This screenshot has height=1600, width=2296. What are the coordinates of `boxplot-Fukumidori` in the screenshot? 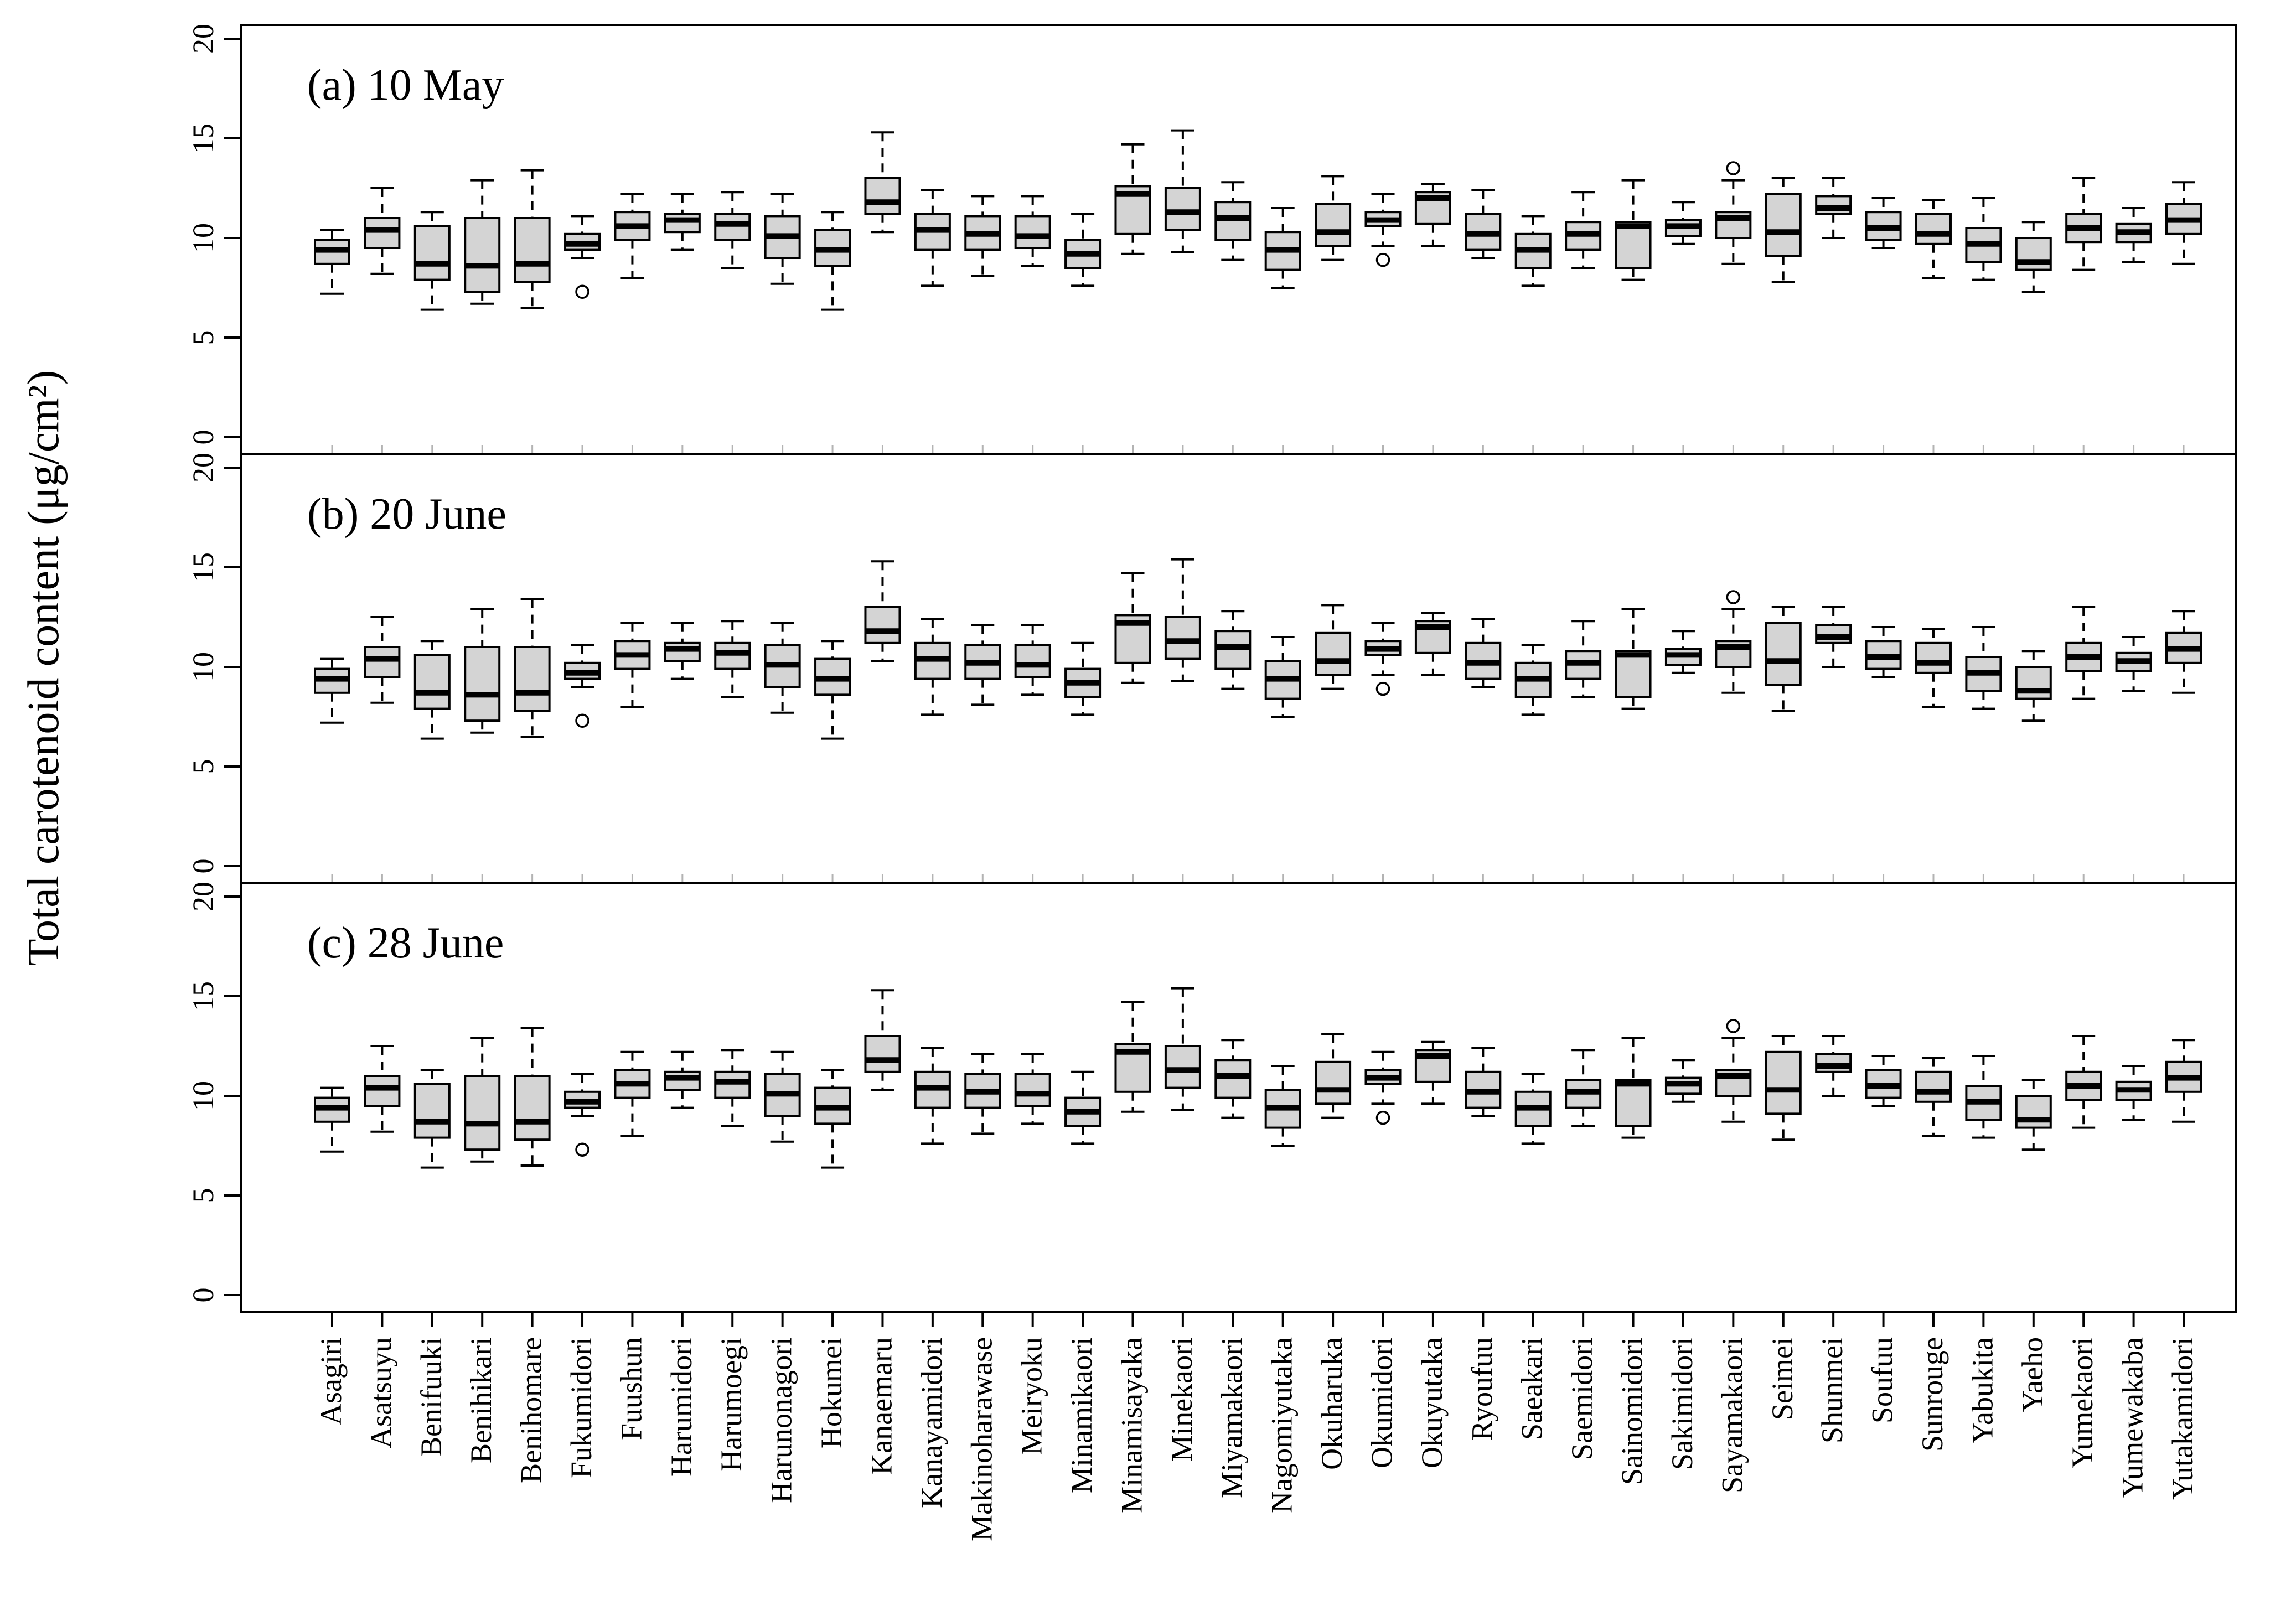 It's located at (582, 257).